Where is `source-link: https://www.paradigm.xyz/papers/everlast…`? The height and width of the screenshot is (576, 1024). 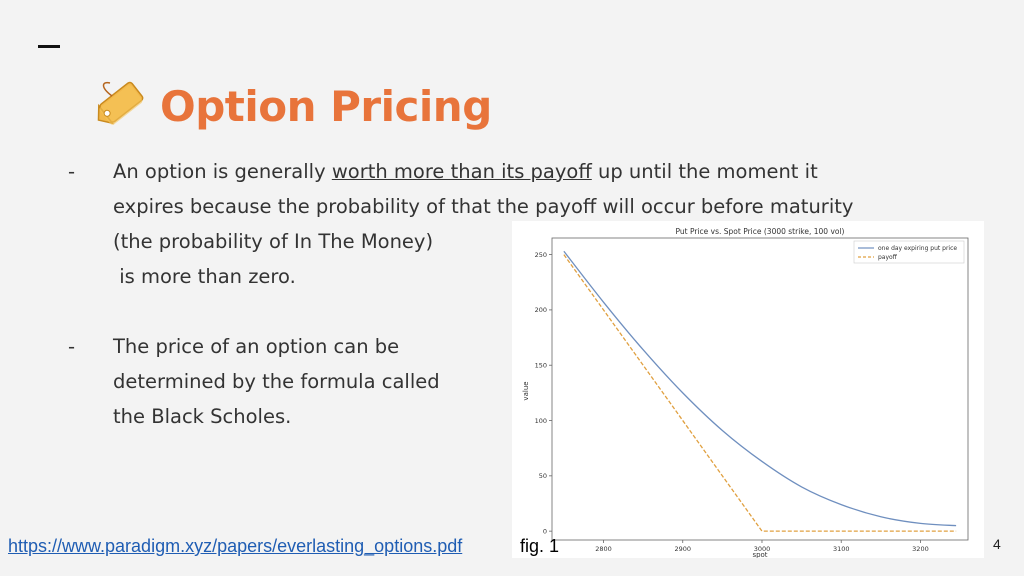
source-link: https://www.paradigm.xyz/papers/everlast… is located at coordinates (235, 546).